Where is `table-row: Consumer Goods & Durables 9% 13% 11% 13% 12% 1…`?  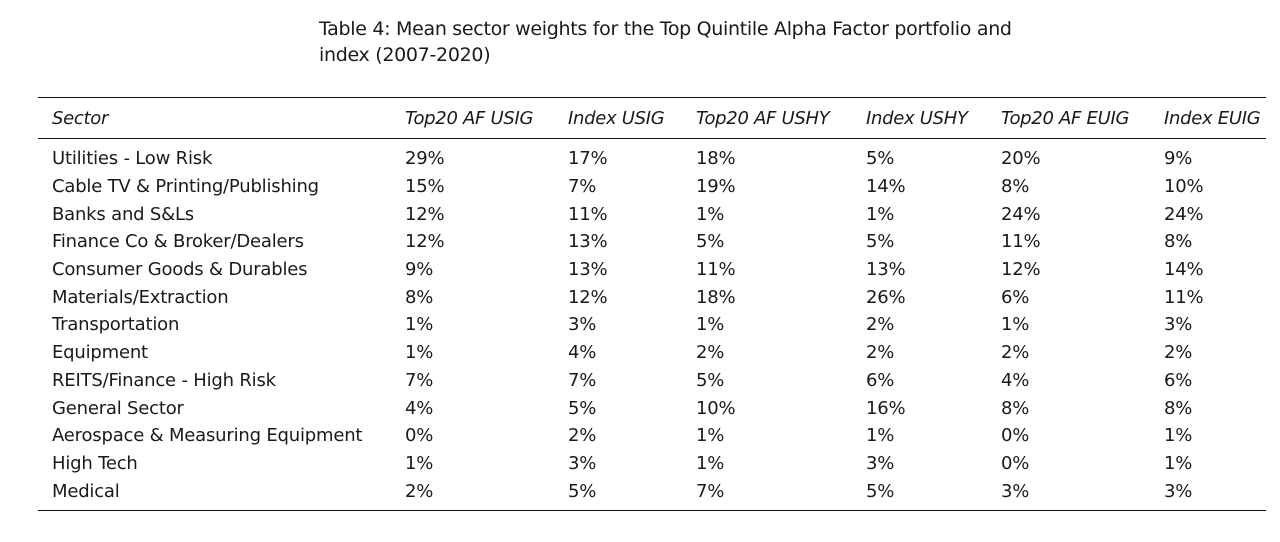 table-row: Consumer Goods & Durables 9% 13% 11% 13% 12% 1… is located at coordinates (652, 270).